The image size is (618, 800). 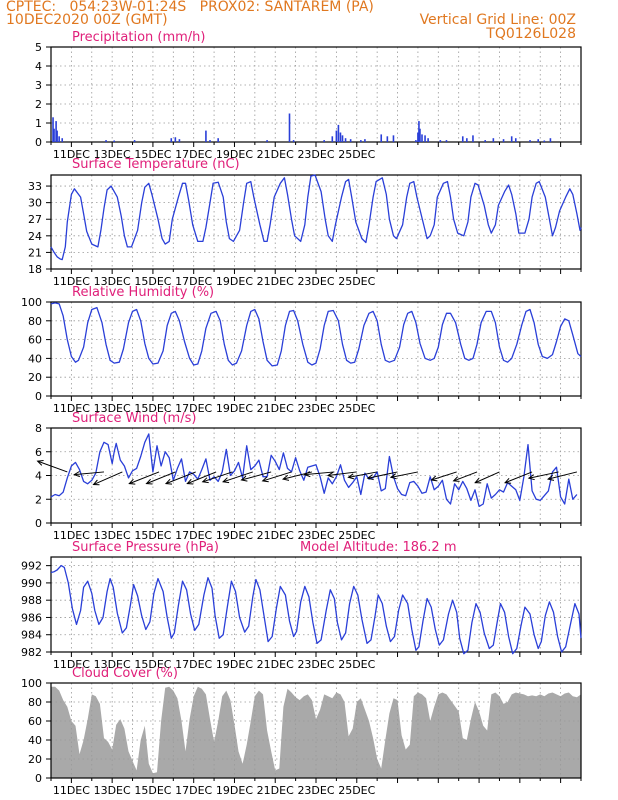 I want to click on temp-xtick-label: 19DEC, so click(x=234, y=281).